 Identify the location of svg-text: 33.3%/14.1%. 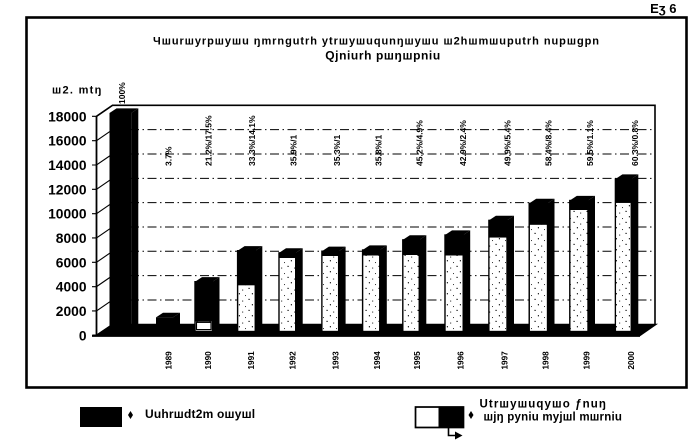
(252, 140).